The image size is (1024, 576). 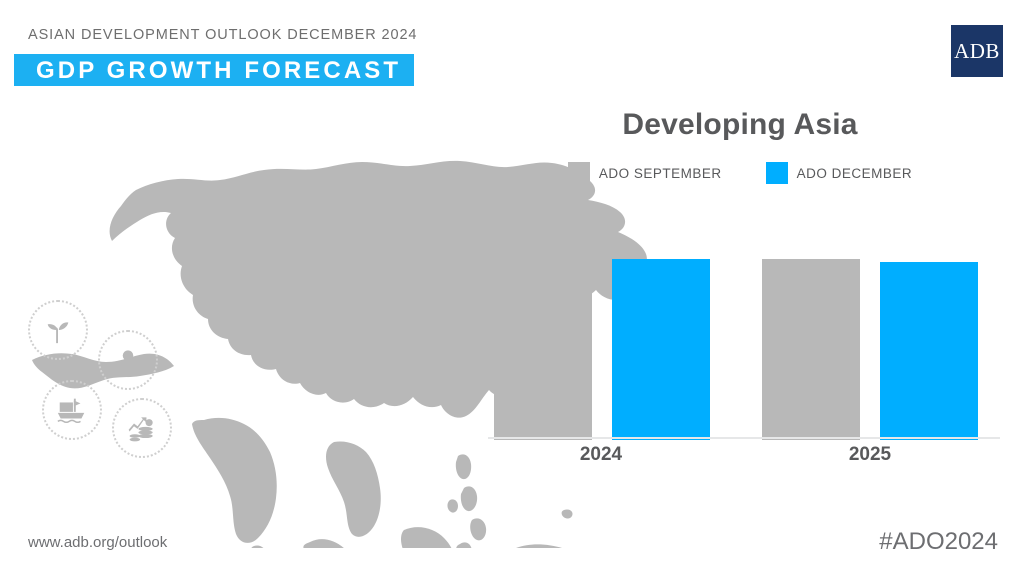 What do you see at coordinates (661, 349) in the screenshot?
I see `bar-2024-december` at bounding box center [661, 349].